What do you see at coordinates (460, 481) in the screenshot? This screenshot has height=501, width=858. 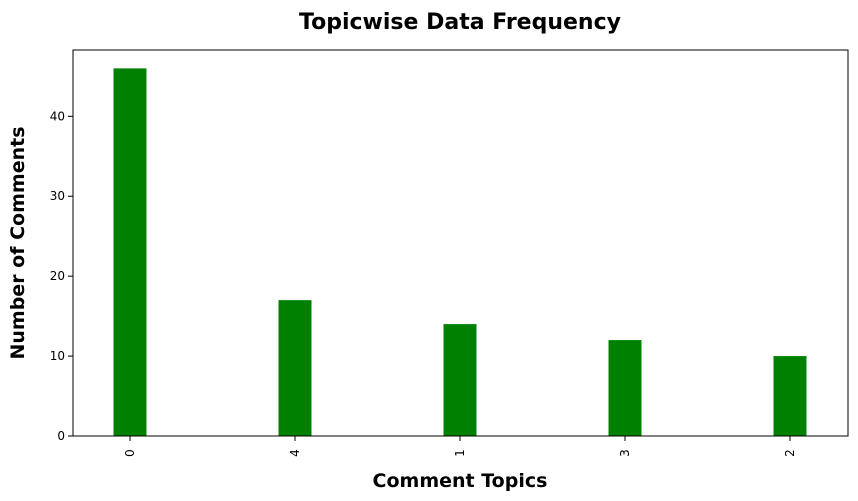 I see `x-axis-label: Comment Topics` at bounding box center [460, 481].